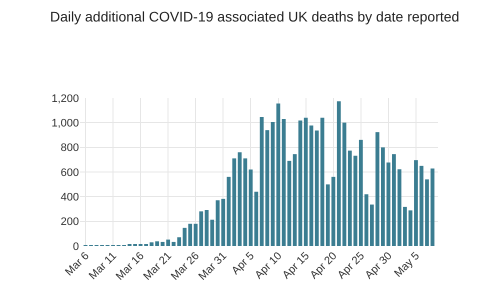  What do you see at coordinates (69, 148) in the screenshot?
I see `y-tick-label: 800` at bounding box center [69, 148].